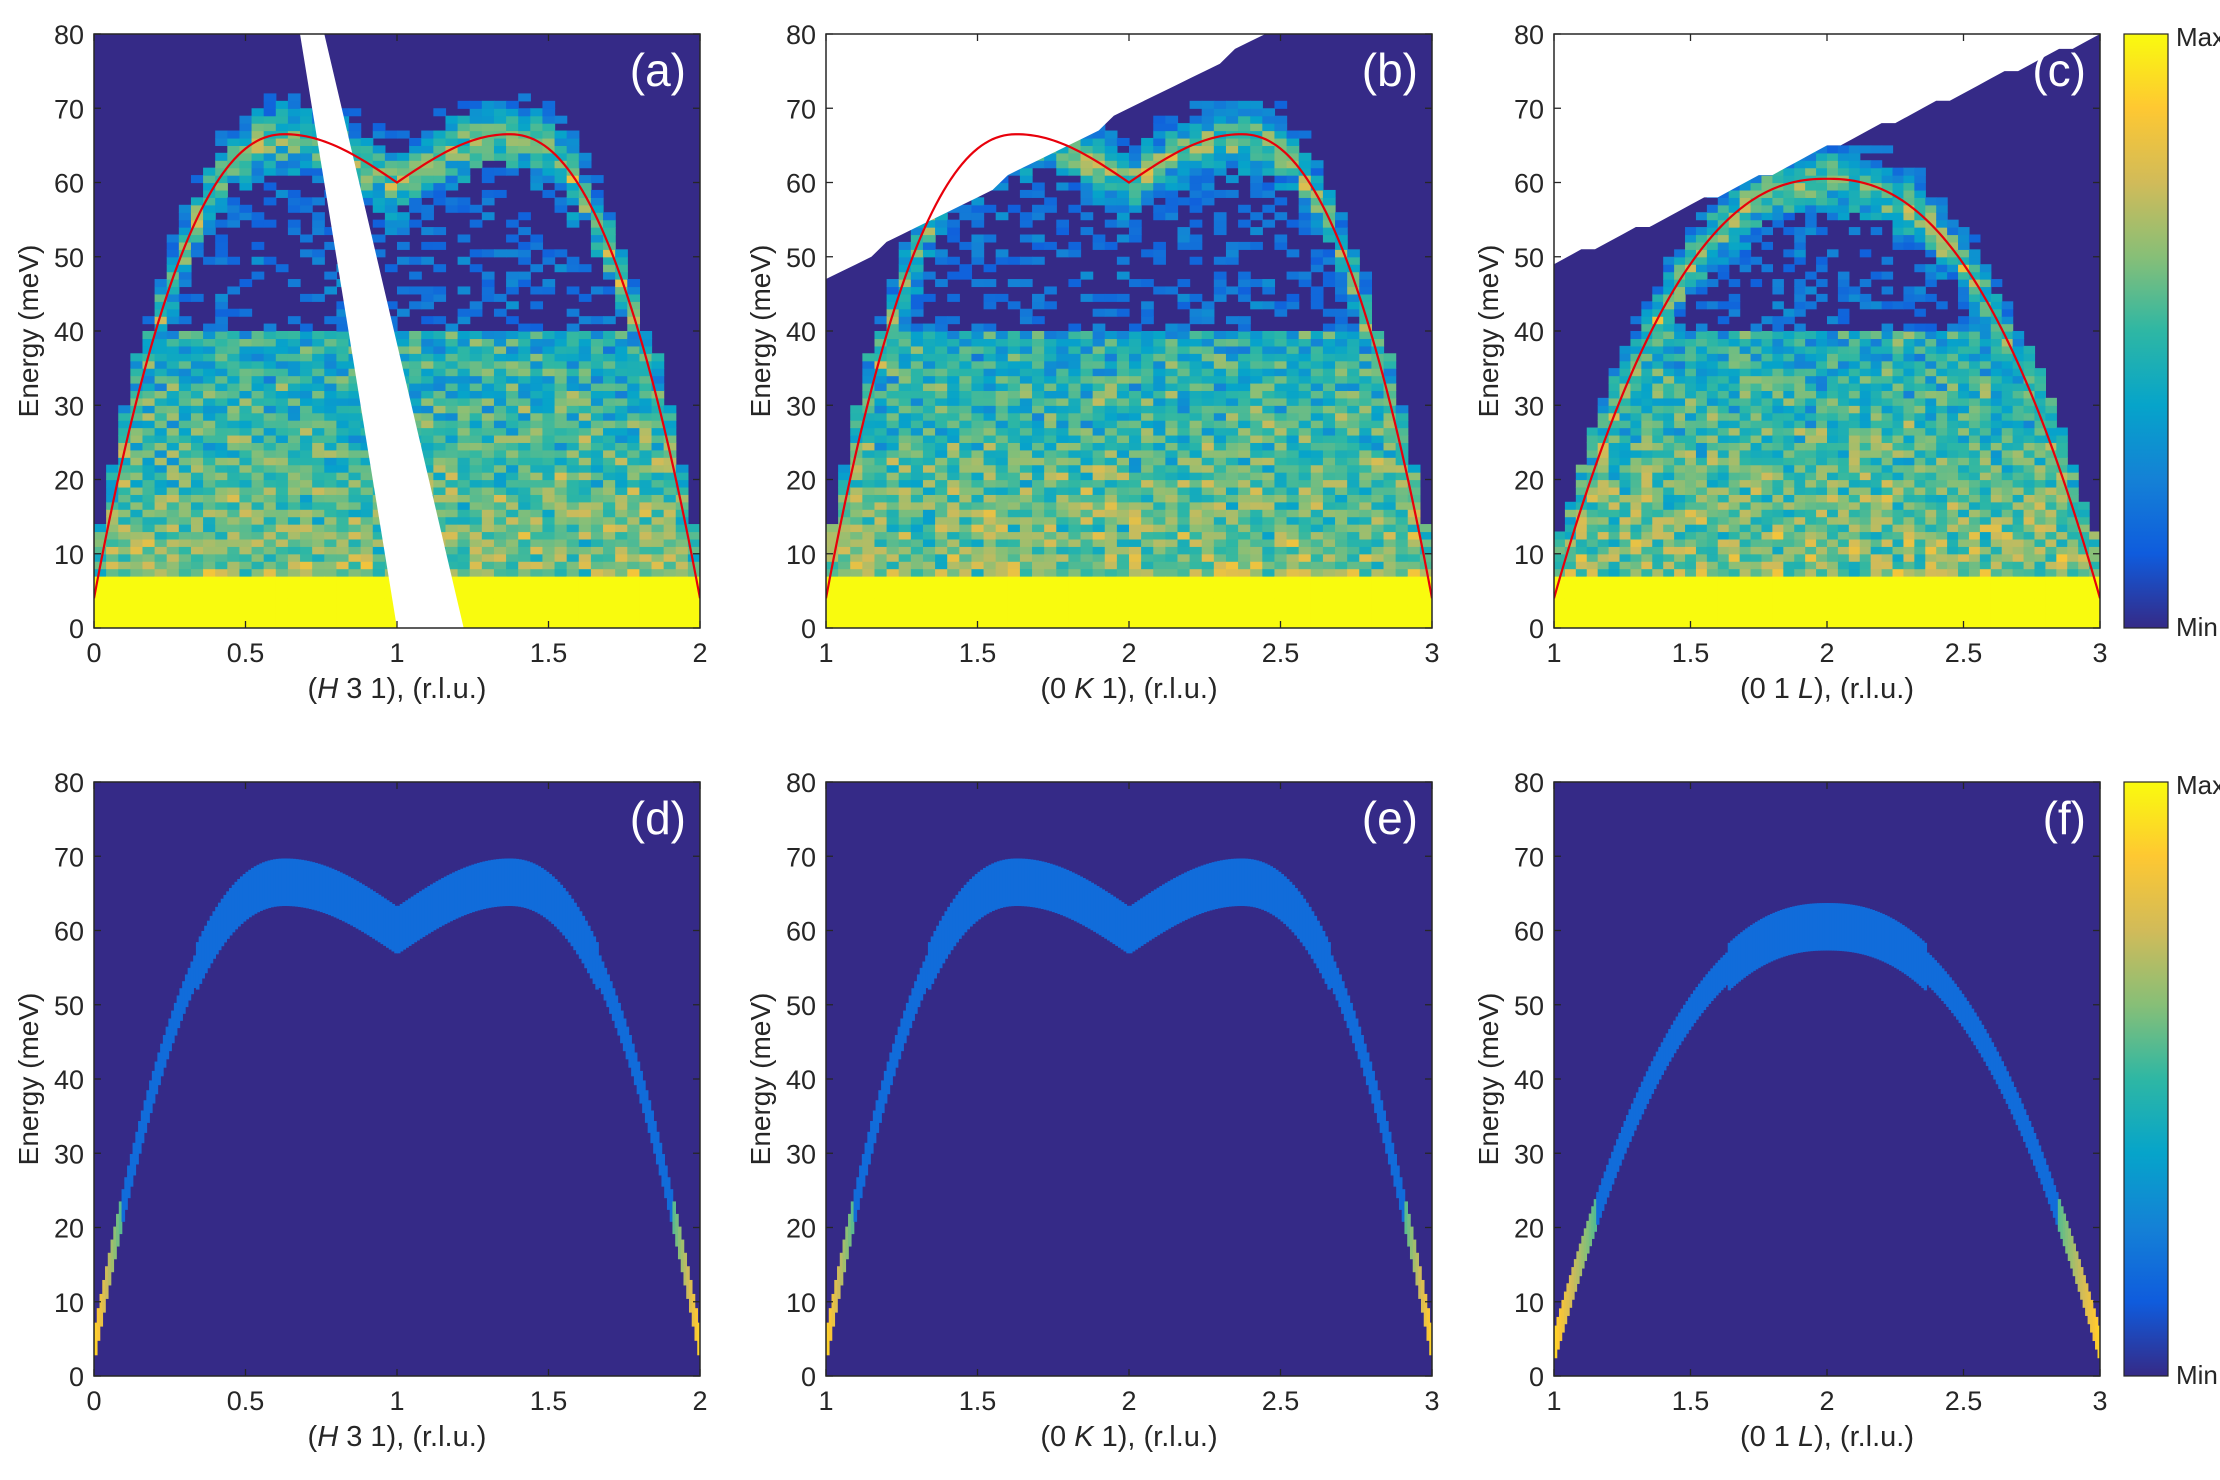  I want to click on no-data-region, so click(1129, 156).